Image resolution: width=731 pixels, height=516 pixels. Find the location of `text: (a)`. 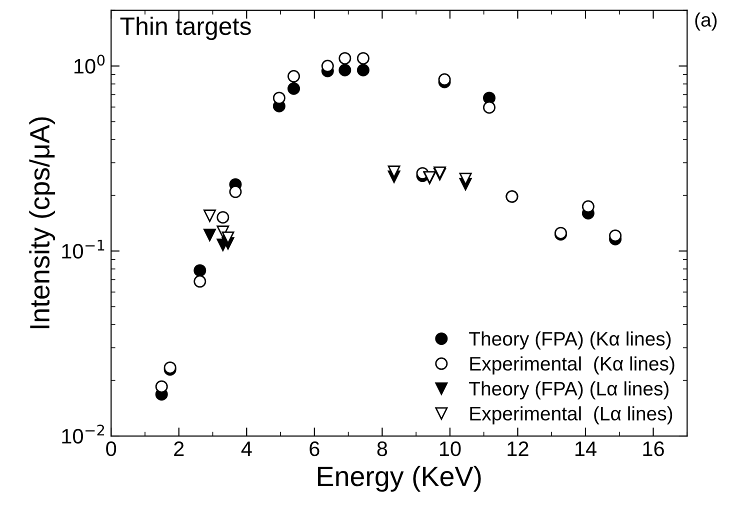

text: (a) is located at coordinates (706, 21).